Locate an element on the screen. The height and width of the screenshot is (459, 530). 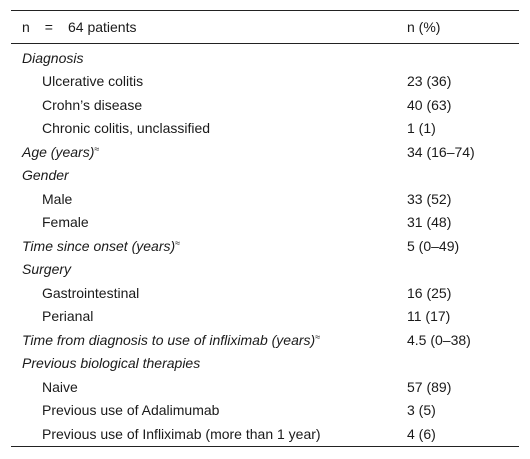
table-row: Female 31 (48) is located at coordinates (265, 223).